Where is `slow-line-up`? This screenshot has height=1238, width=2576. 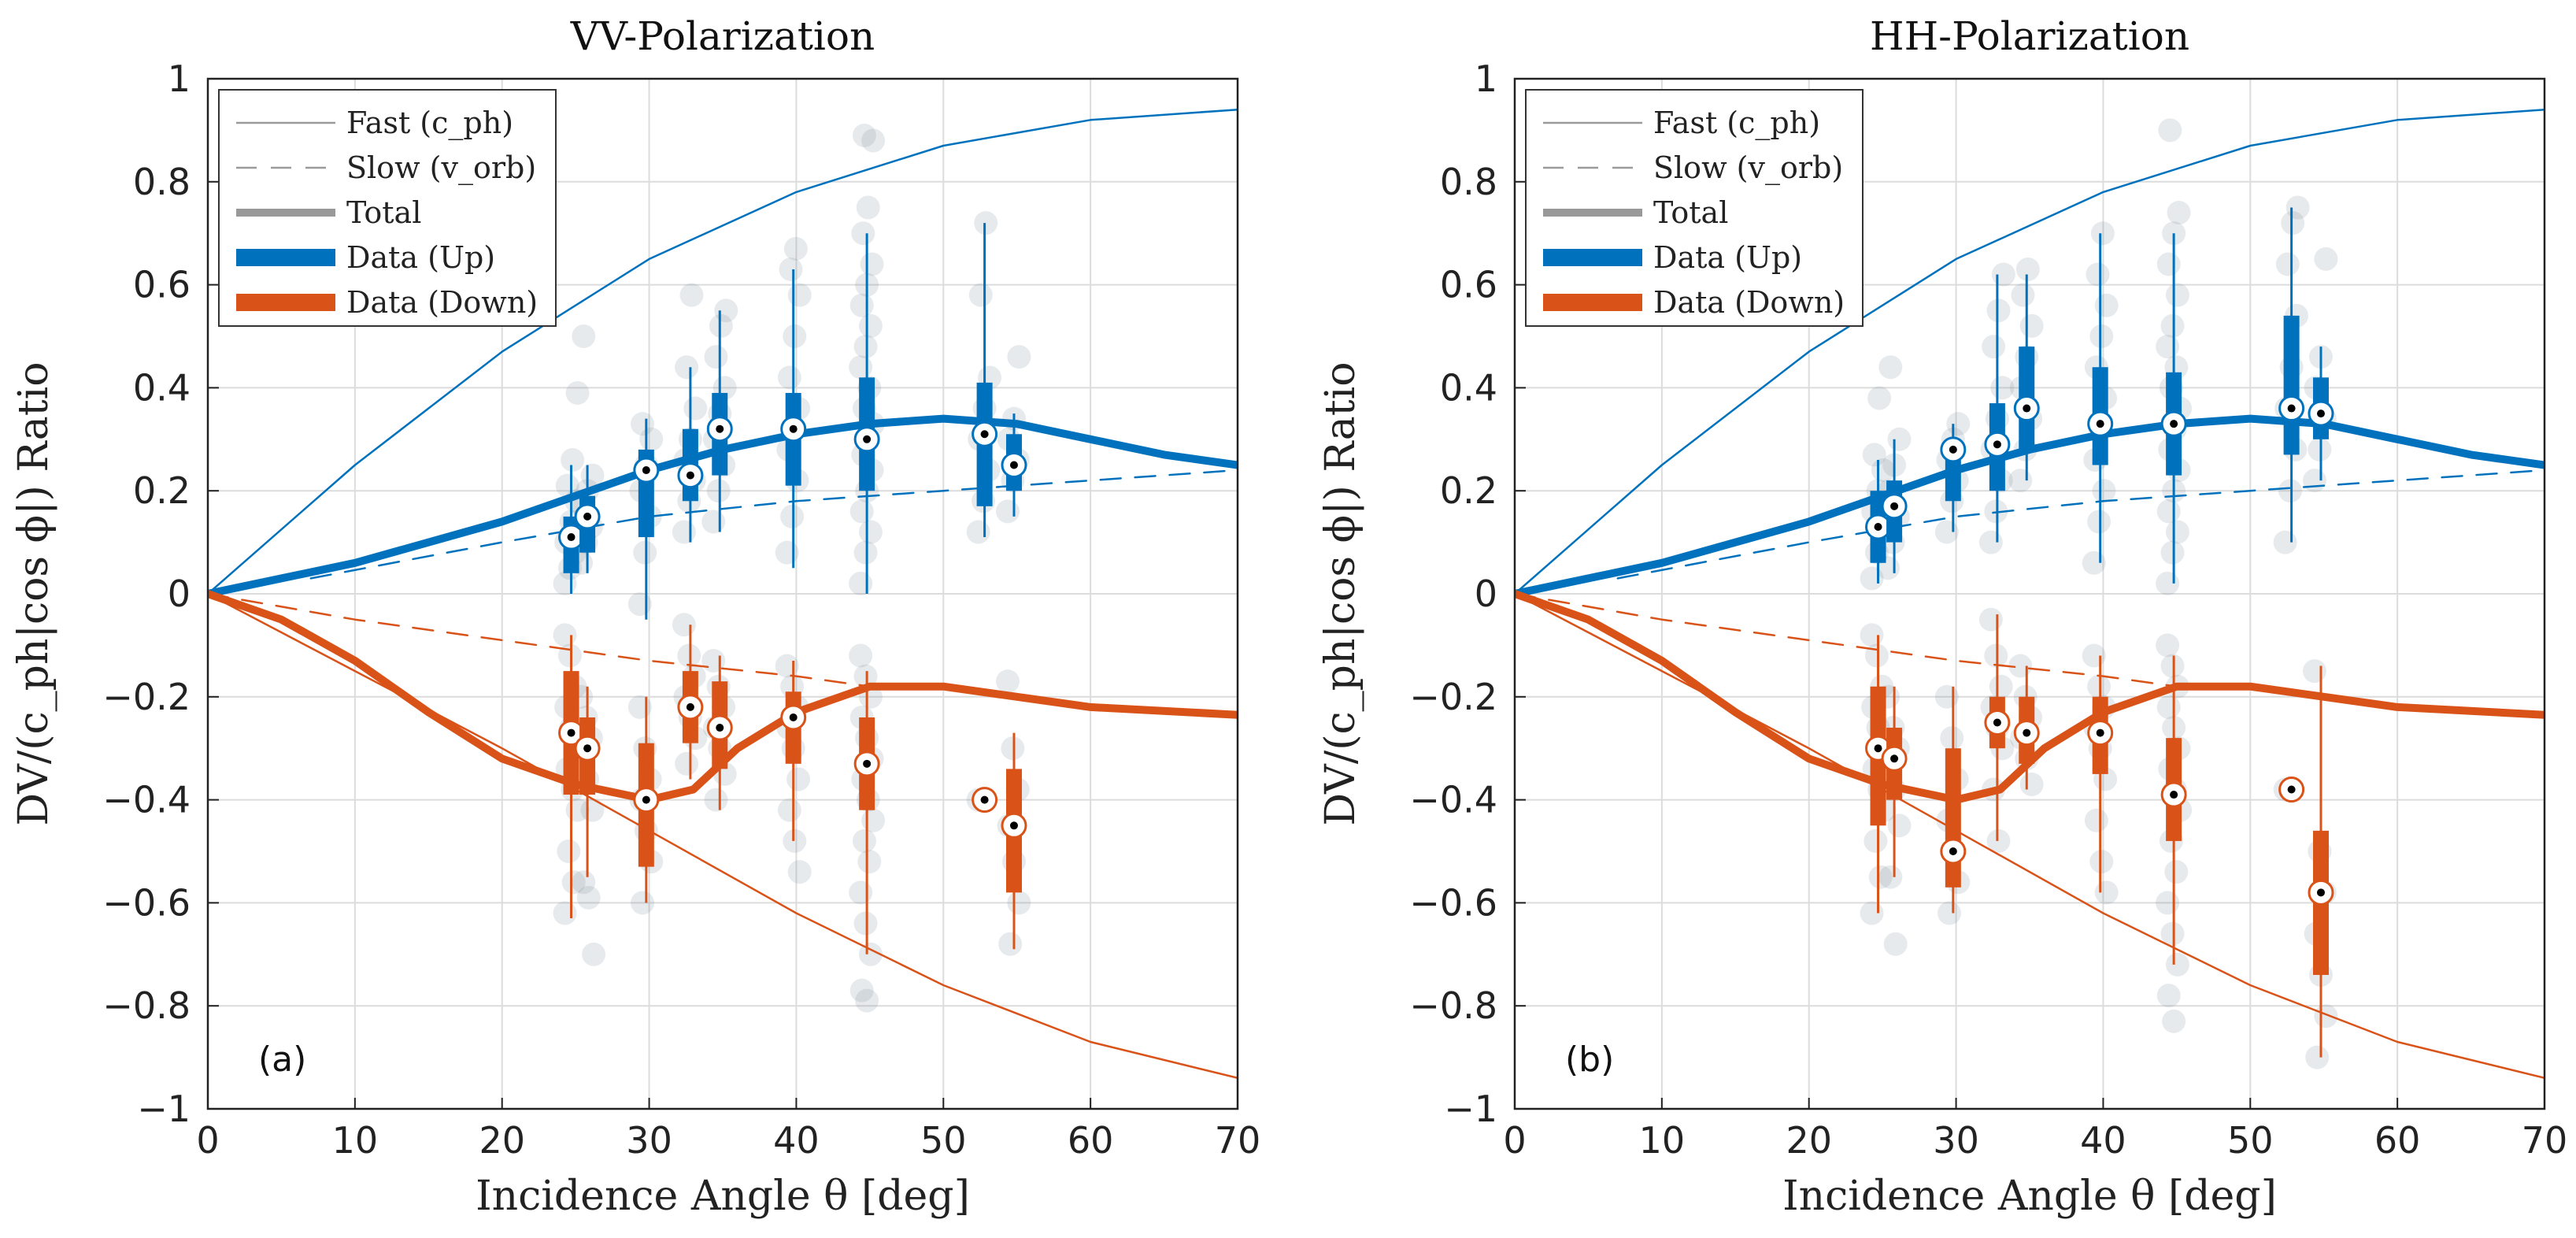 slow-line-up is located at coordinates (773, 524).